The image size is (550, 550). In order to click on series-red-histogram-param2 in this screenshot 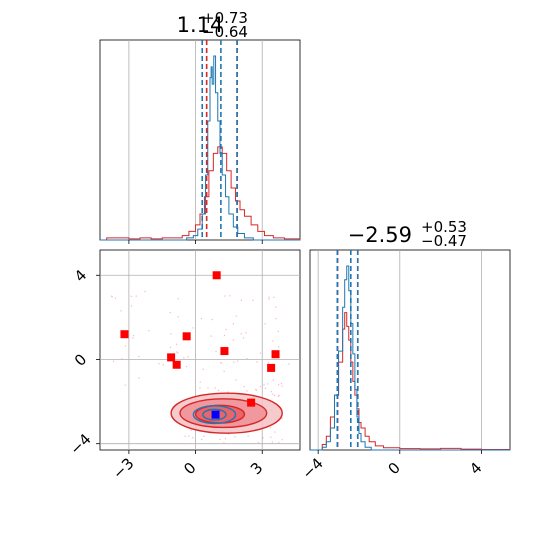, I will do `click(410, 381)`.